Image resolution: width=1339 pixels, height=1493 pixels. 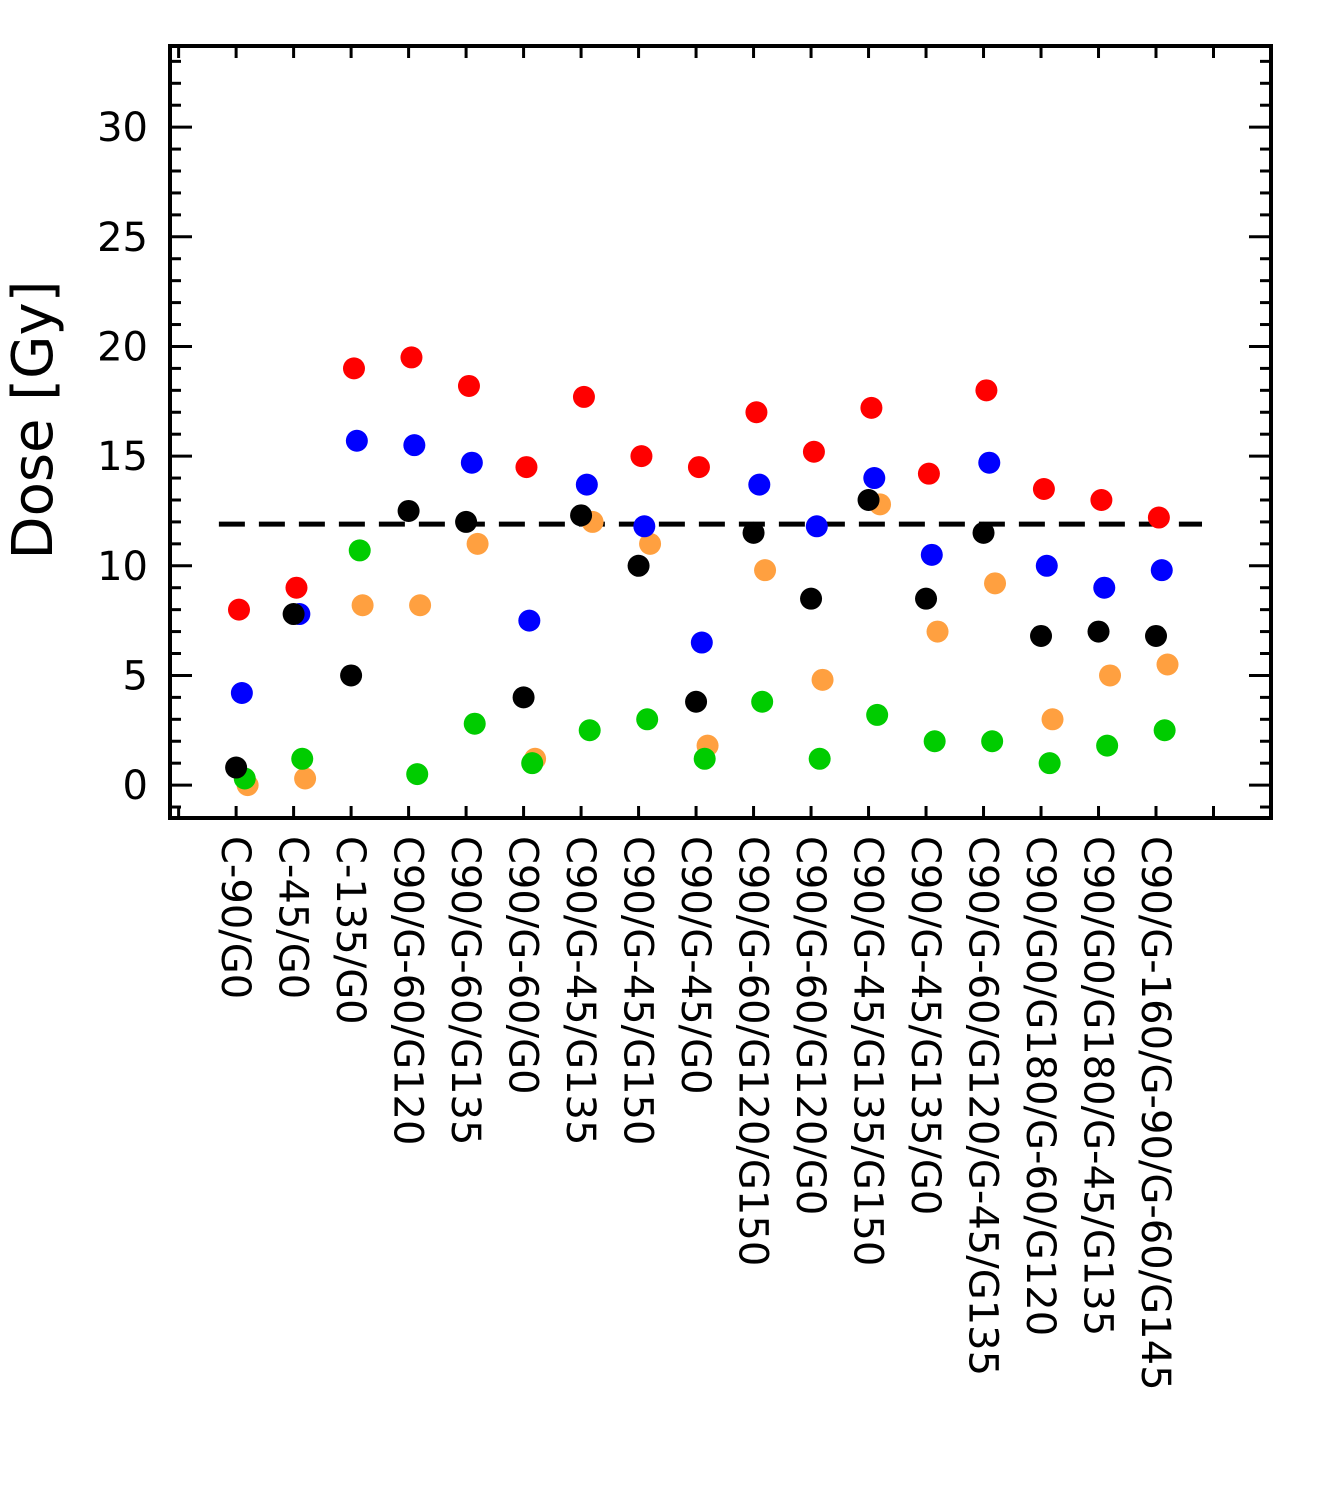 What do you see at coordinates (235, 917) in the screenshot?
I see `category-label: C-90/G0` at bounding box center [235, 917].